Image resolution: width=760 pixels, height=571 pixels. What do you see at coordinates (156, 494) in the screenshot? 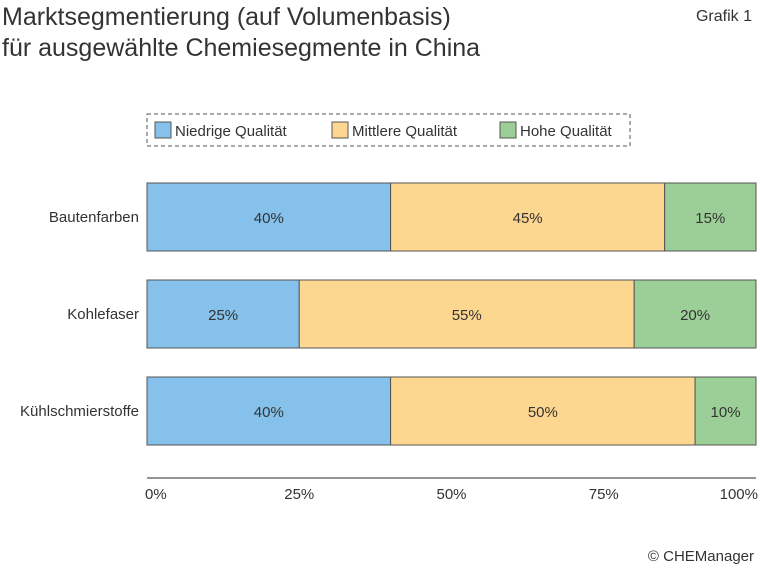
I see `x-tick-label-1: 0%` at bounding box center [156, 494].